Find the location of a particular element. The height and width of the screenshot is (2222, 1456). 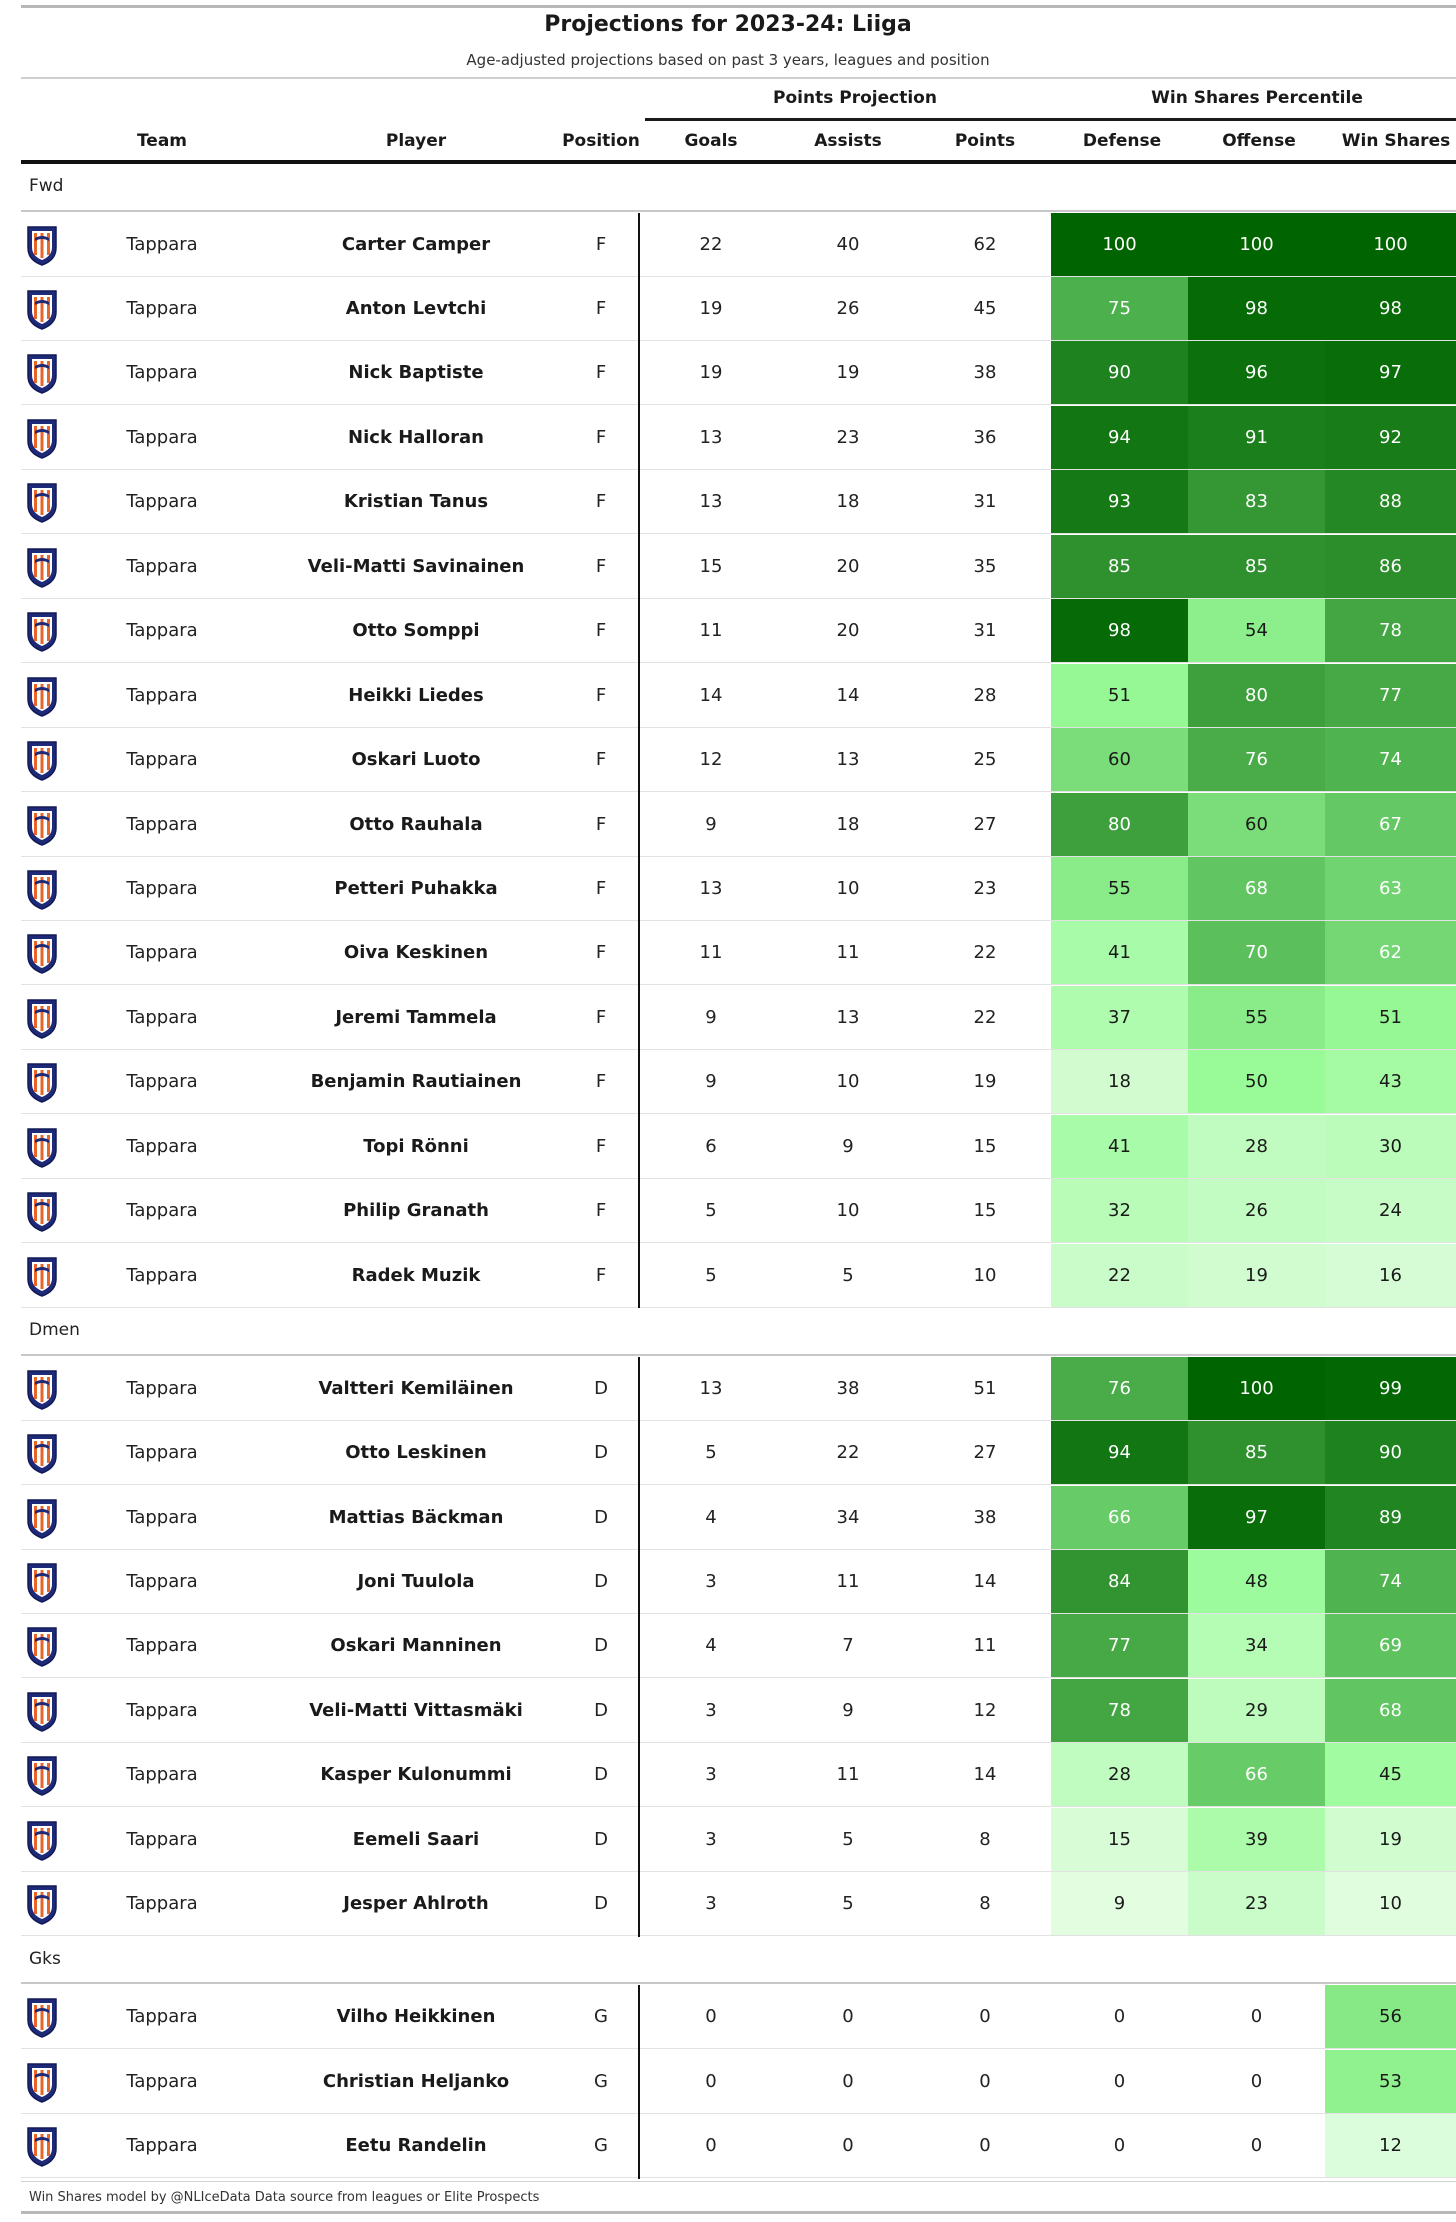

table-row: Tappara Christian Heljanko G 0 0 0 0 0 53 is located at coordinates (738, 2081).